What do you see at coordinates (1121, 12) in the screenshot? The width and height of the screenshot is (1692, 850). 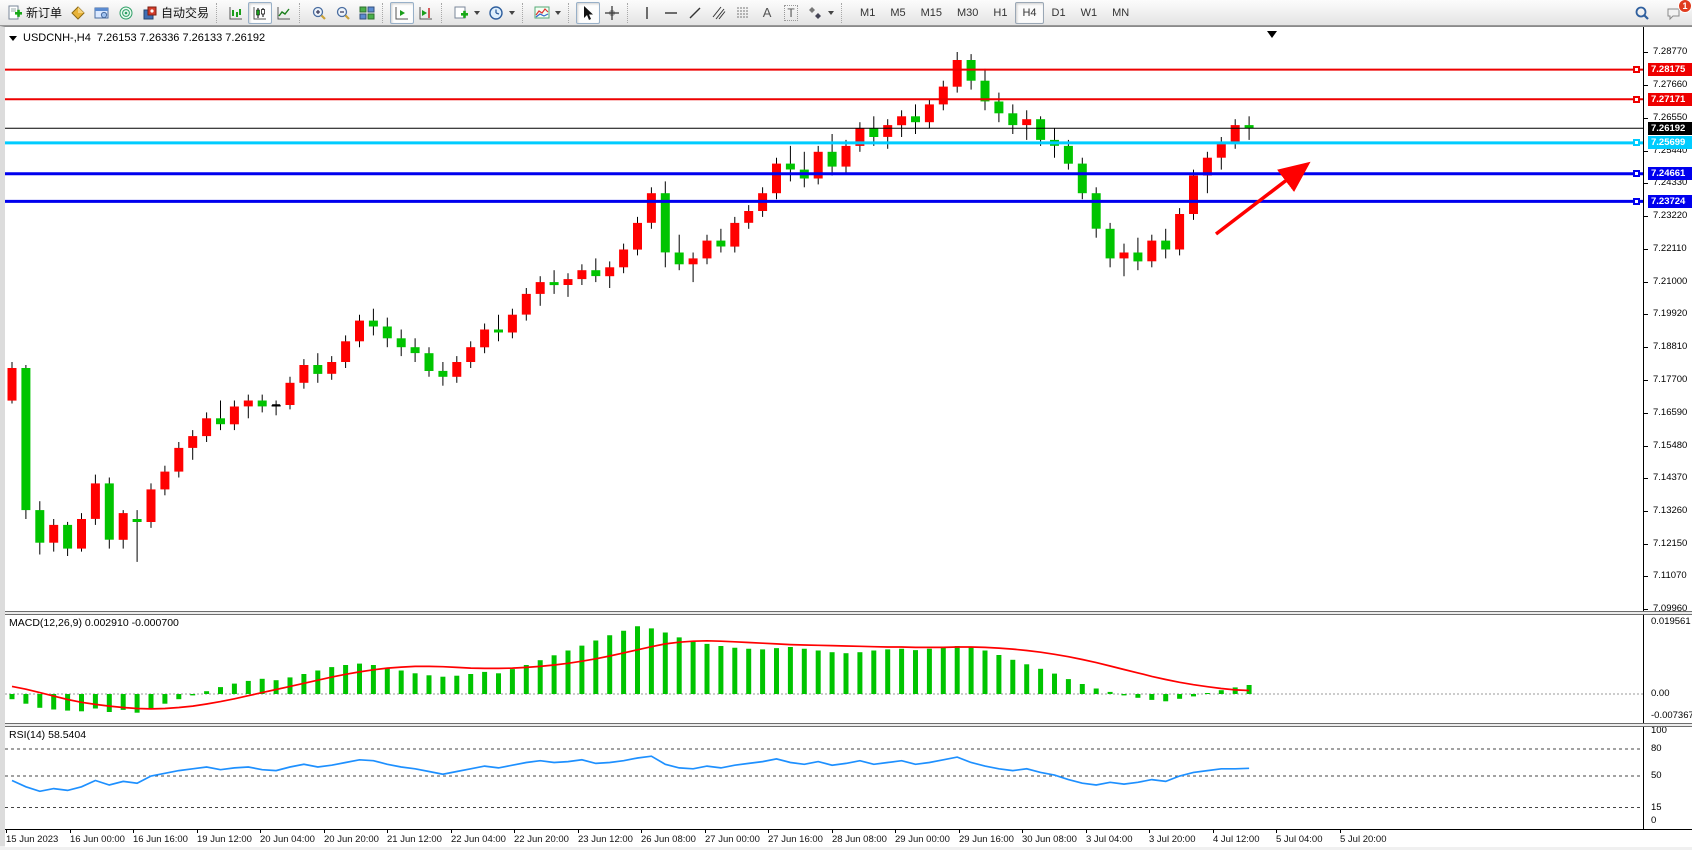 I see `timeframe-mn-button: MN` at bounding box center [1121, 12].